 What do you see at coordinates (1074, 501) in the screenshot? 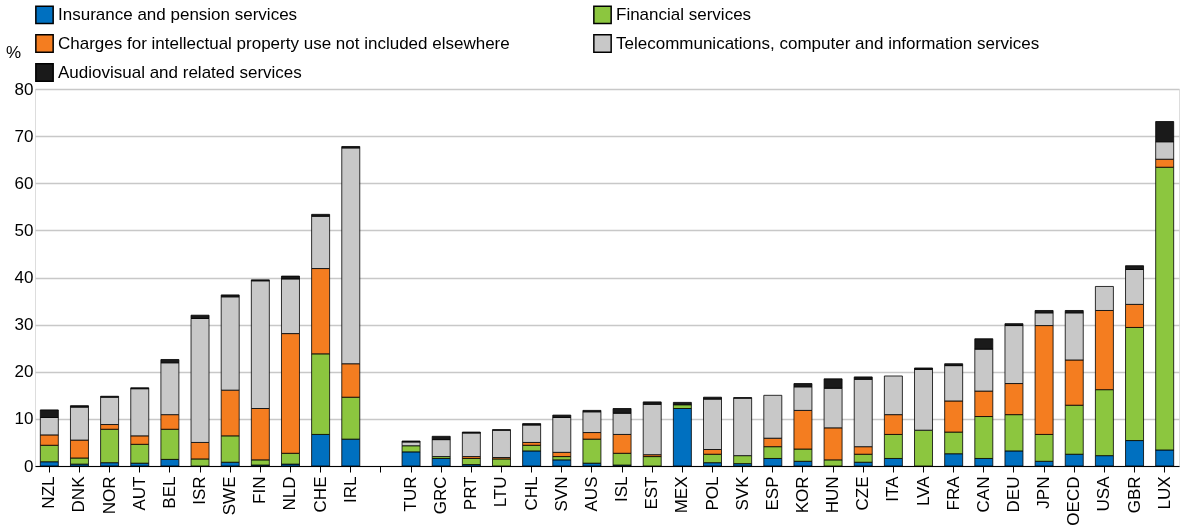
I see `x-tick-label: OECD` at bounding box center [1074, 501].